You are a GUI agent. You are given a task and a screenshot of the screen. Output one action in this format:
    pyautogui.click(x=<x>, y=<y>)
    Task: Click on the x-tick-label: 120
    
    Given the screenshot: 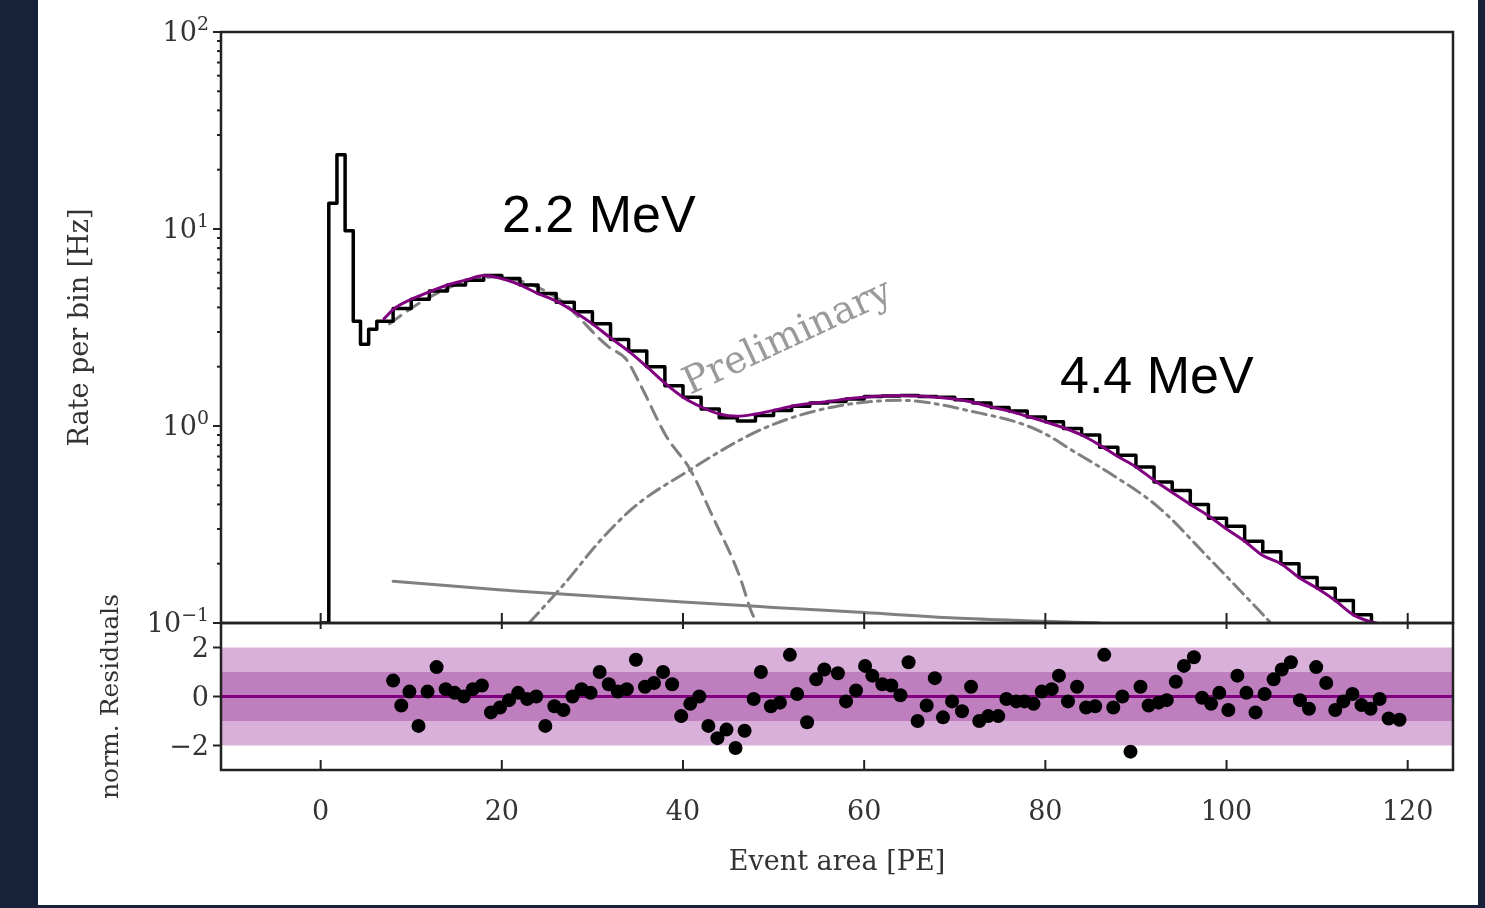 What is the action you would take?
    pyautogui.click(x=1407, y=810)
    